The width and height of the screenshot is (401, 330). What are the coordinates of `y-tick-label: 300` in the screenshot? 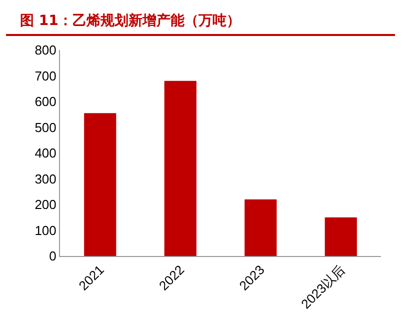 It's located at (45, 178).